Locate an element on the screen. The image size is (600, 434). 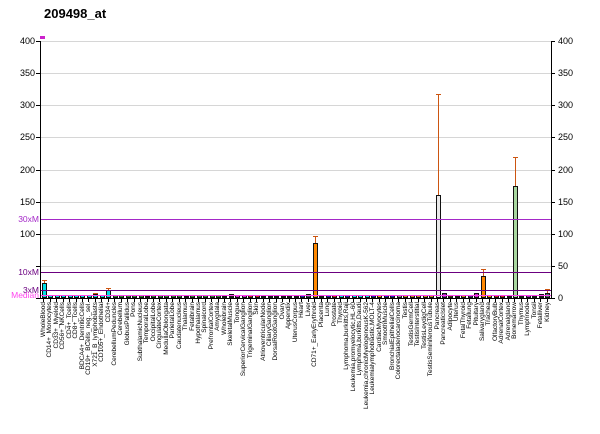
x-tick-Adrenalgland is located at coordinates (509, 300).